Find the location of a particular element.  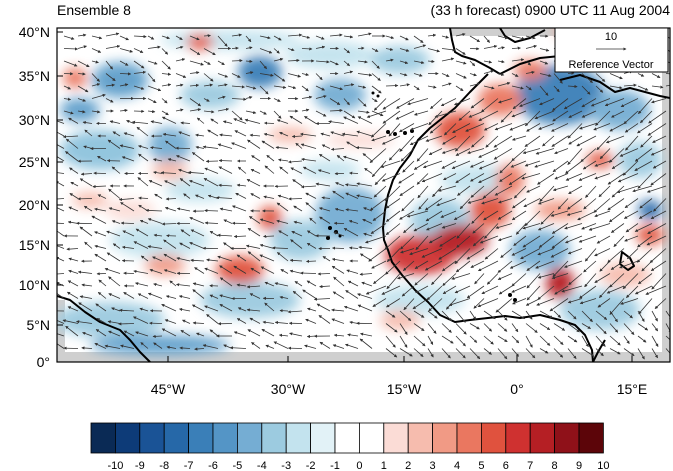

colorbar-label: 0 is located at coordinates (359, 465).